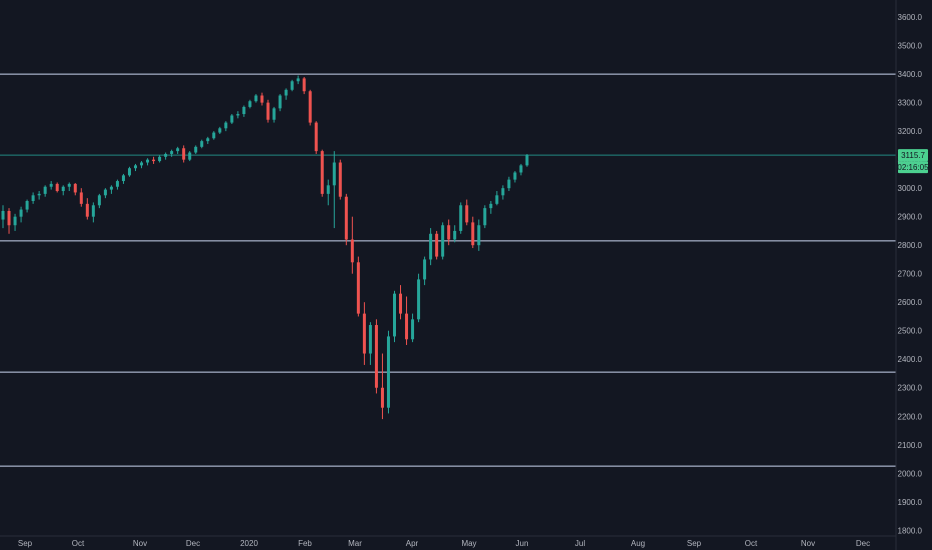  I want to click on countdown-badge, so click(913, 167).